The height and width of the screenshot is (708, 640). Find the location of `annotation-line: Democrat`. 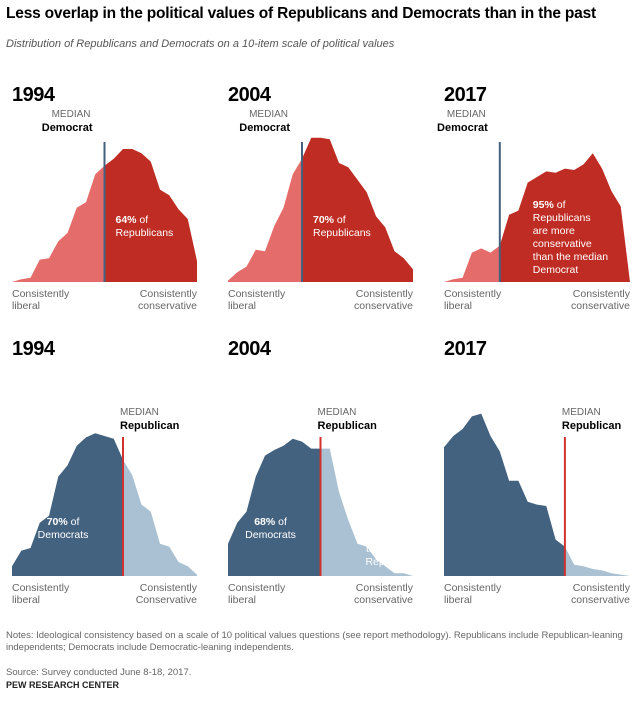

annotation-line: Democrat is located at coordinates (556, 270).